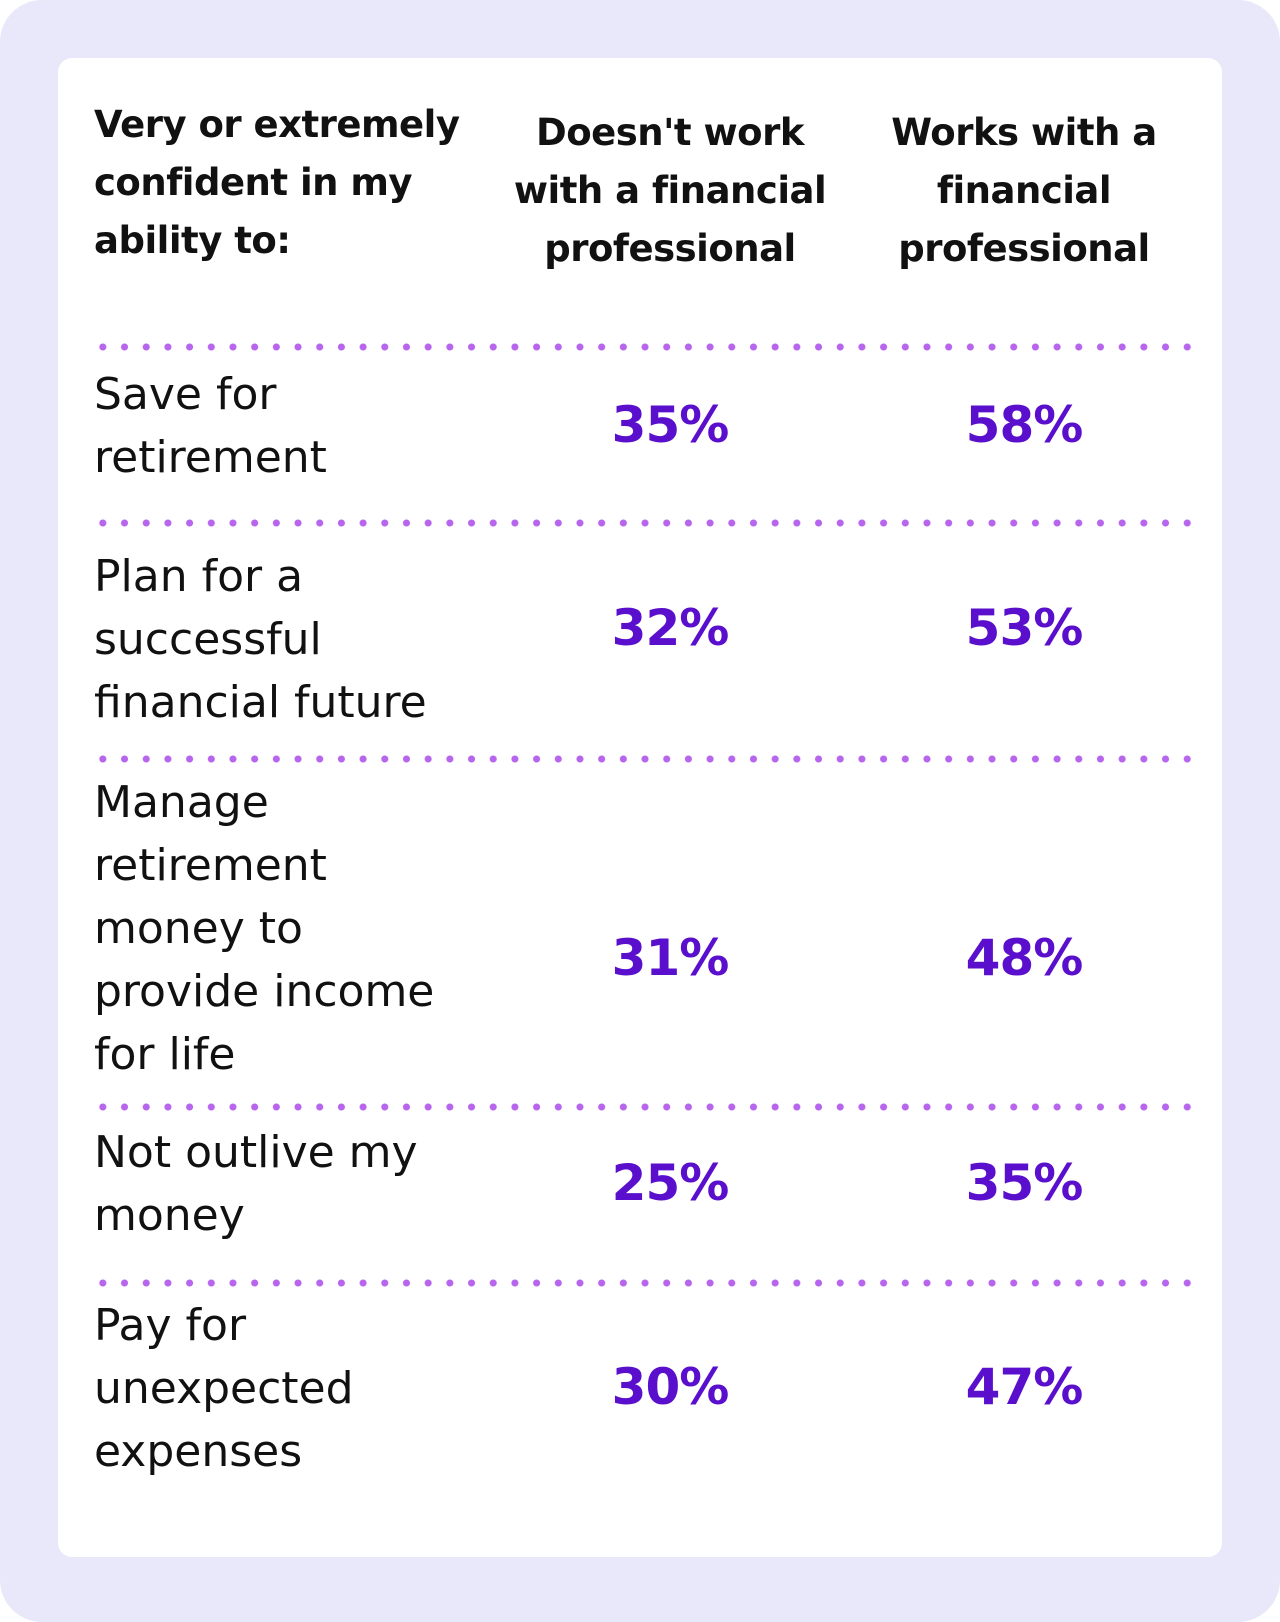 This screenshot has height=1622, width=1280. Describe the element at coordinates (210, 426) in the screenshot. I see `row-label: Save for retirement` at that location.